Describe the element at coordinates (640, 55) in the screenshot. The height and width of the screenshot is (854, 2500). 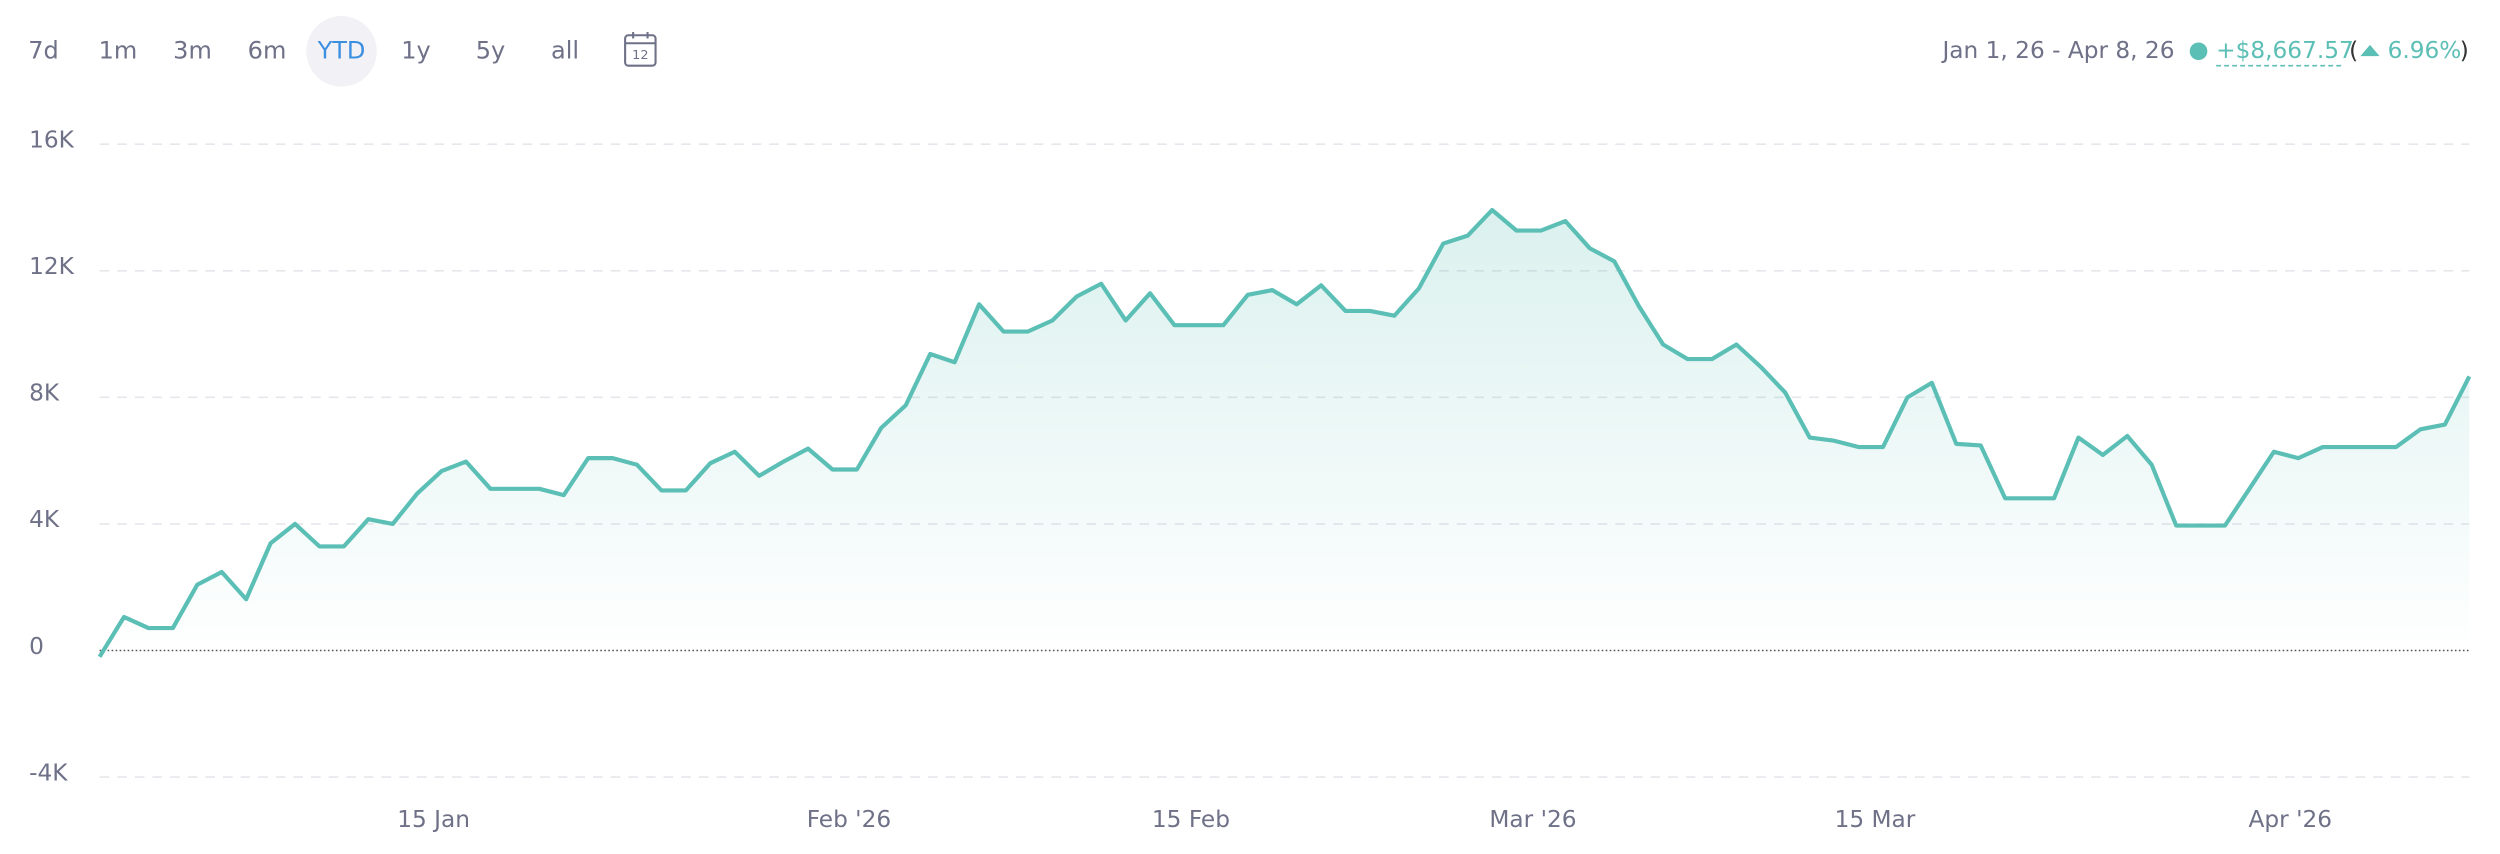
I see `calendar-day: 12` at that location.